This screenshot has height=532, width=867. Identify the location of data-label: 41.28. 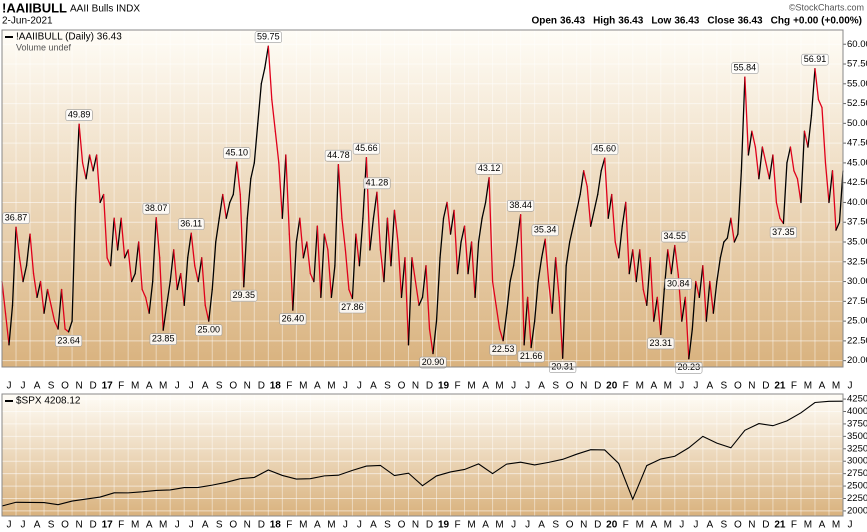
(377, 183).